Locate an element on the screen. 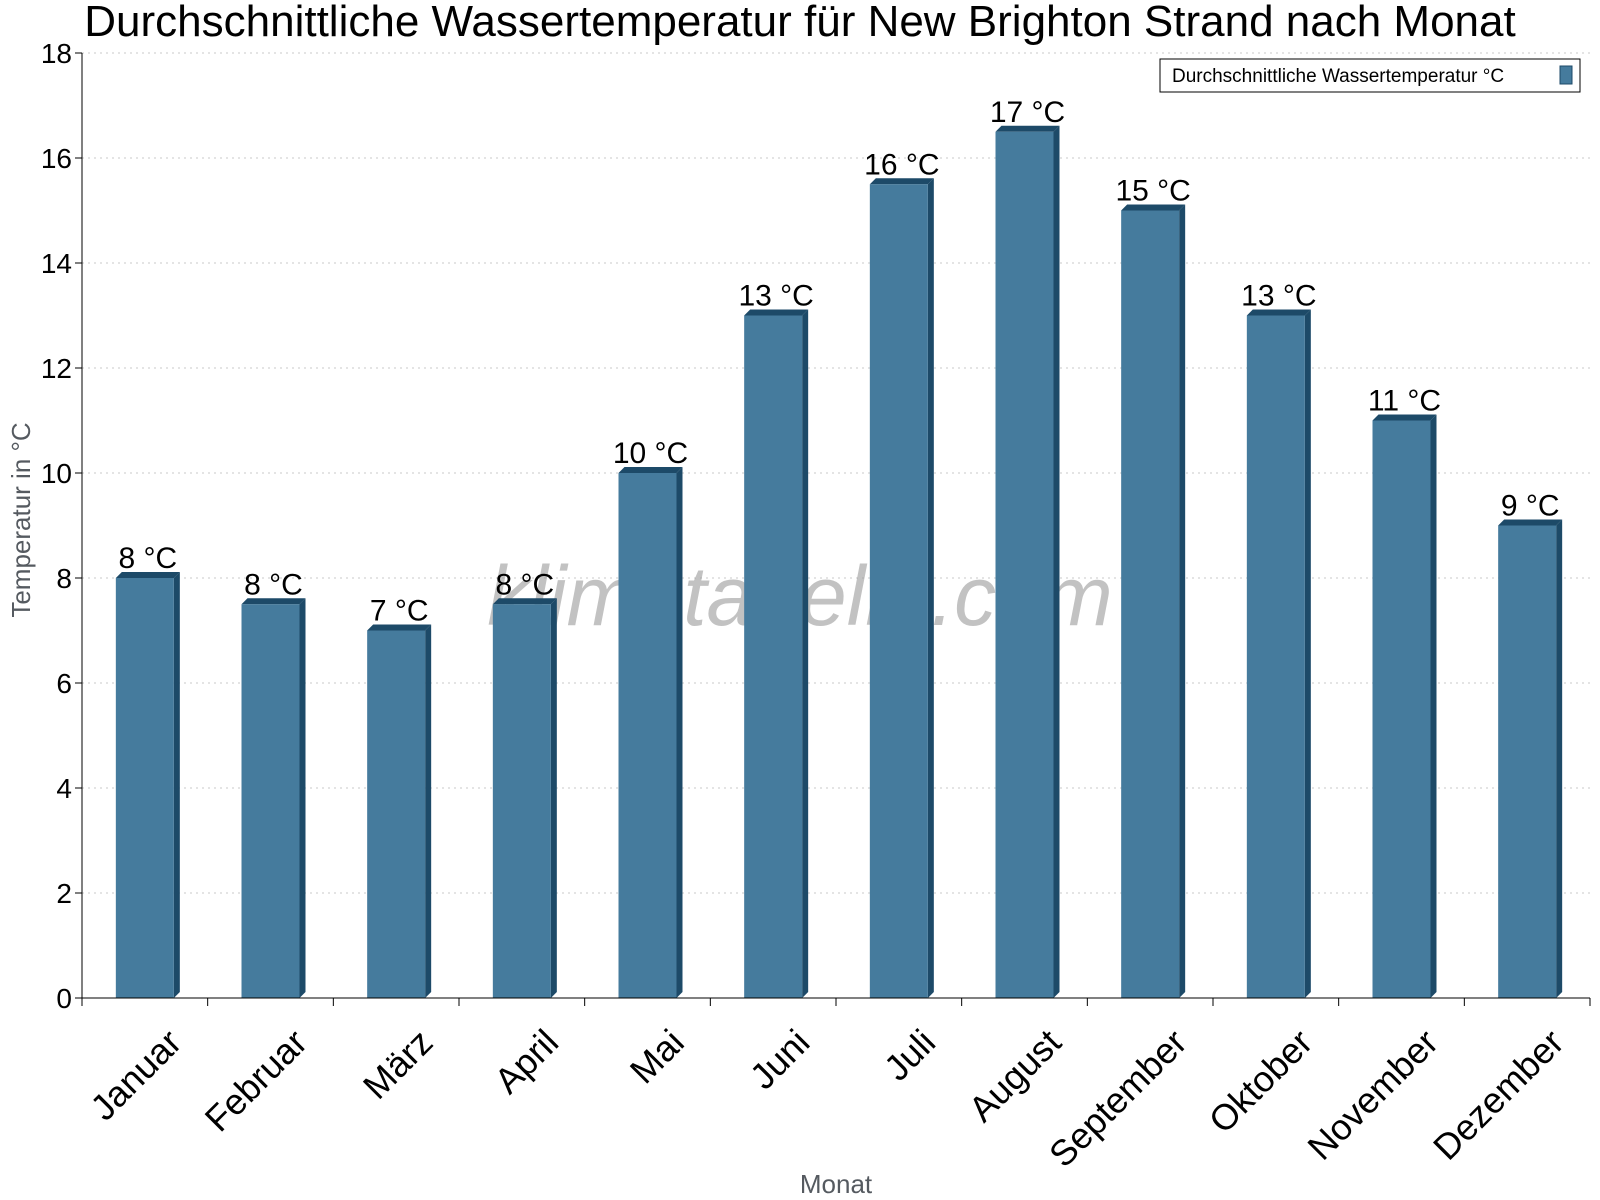 The height and width of the screenshot is (1200, 1600). bar-januar is located at coordinates (147, 785).